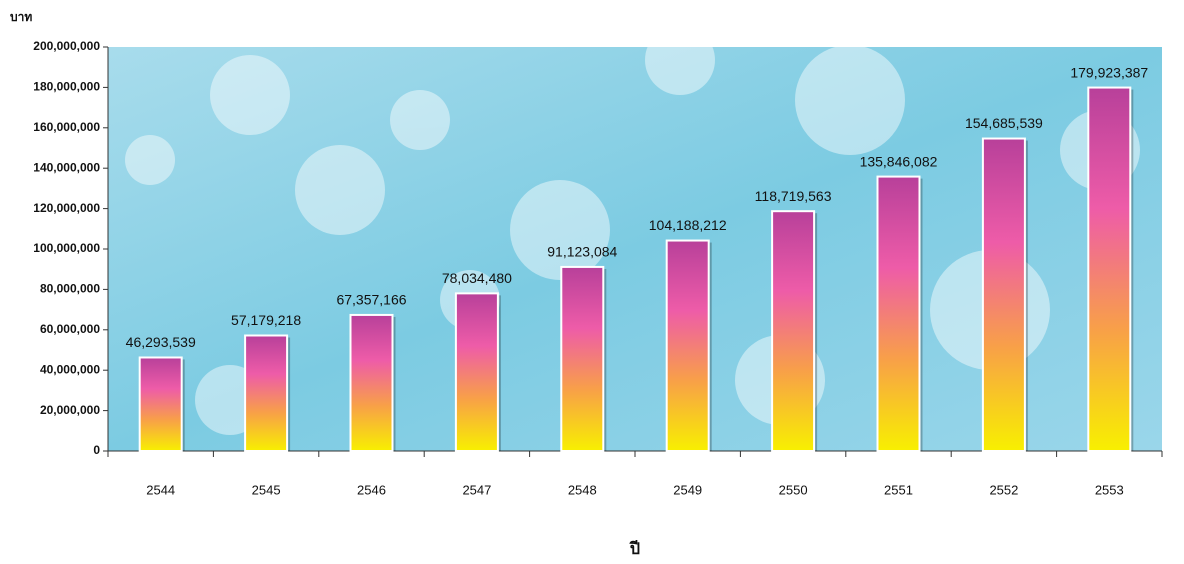 This screenshot has width=1184, height=564. I want to click on value-label: 46,293,539, so click(161, 342).